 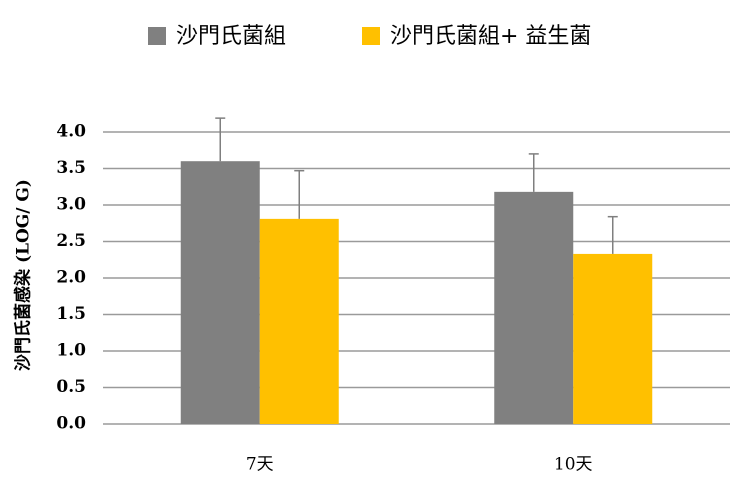 What do you see at coordinates (23, 275) in the screenshot?
I see `y-axis-label: 沙門氏菌感染 (LOG/ G)` at bounding box center [23, 275].